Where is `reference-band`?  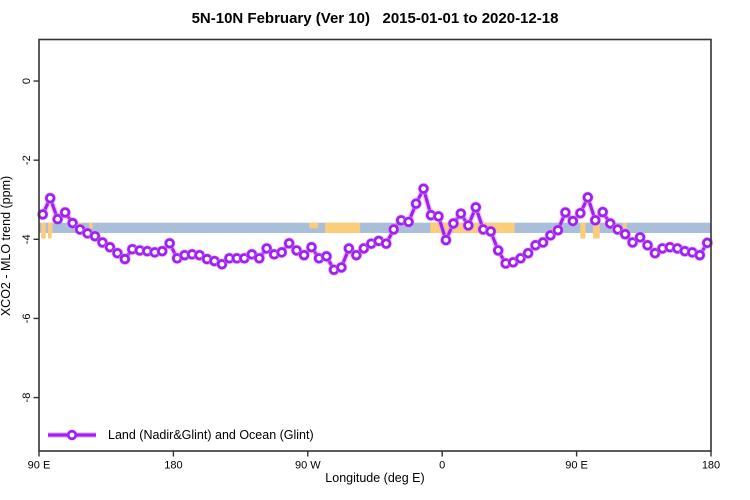
reference-band is located at coordinates (375, 227).